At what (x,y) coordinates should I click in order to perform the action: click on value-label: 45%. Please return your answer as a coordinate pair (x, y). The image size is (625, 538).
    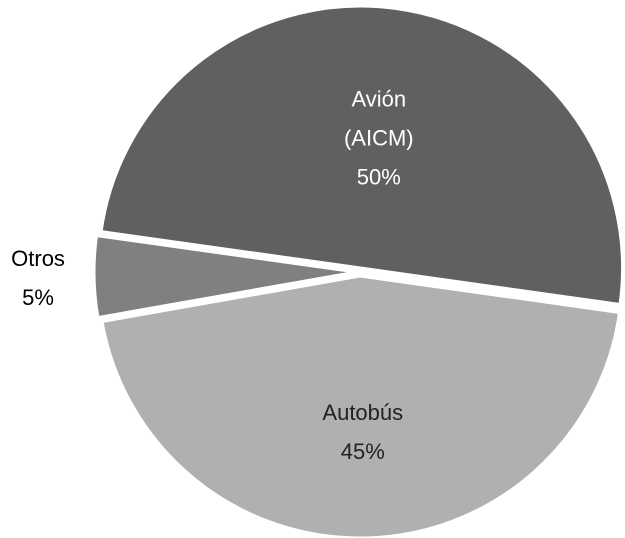
    Looking at the image, I should click on (362, 451).